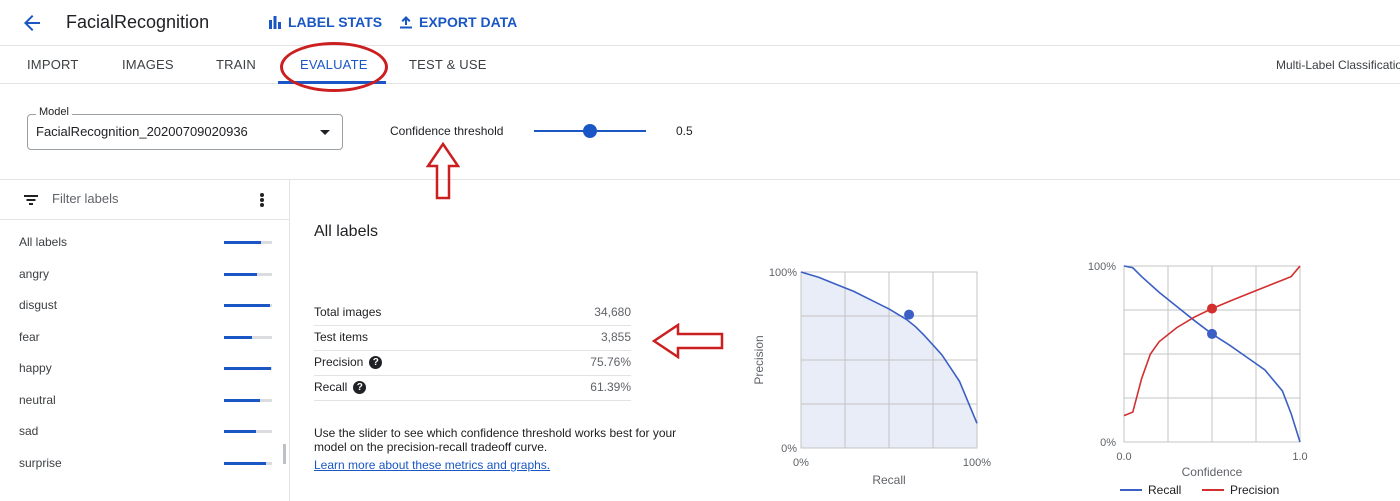 Image resolution: width=1400 pixels, height=501 pixels. What do you see at coordinates (447, 131) in the screenshot?
I see `confidence-threshold-label: Confidence threshold` at bounding box center [447, 131].